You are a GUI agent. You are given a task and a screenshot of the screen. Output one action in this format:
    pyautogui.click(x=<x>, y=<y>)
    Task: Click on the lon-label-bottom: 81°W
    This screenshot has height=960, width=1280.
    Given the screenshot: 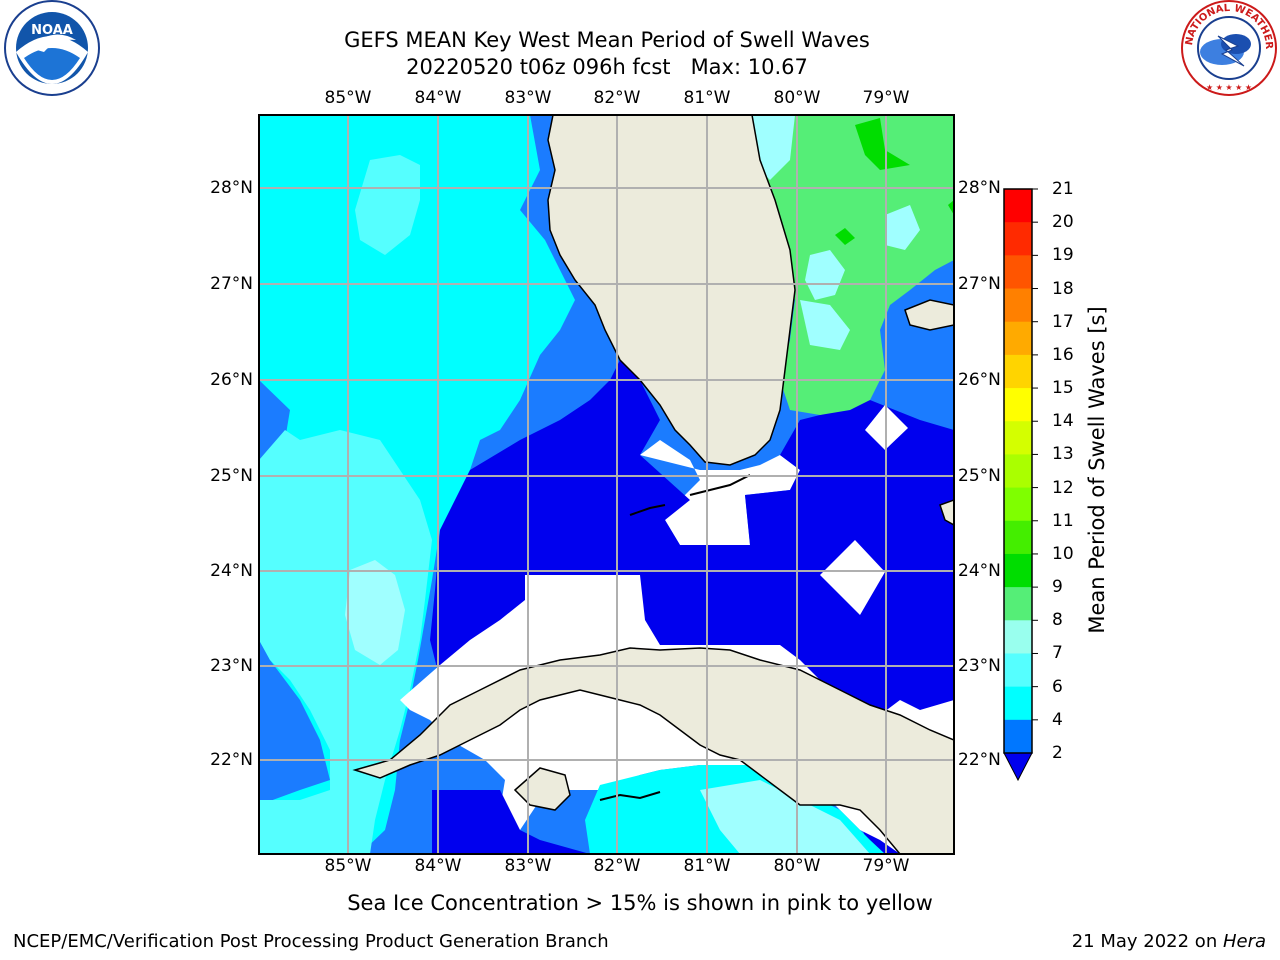 What is the action you would take?
    pyautogui.click(x=707, y=866)
    